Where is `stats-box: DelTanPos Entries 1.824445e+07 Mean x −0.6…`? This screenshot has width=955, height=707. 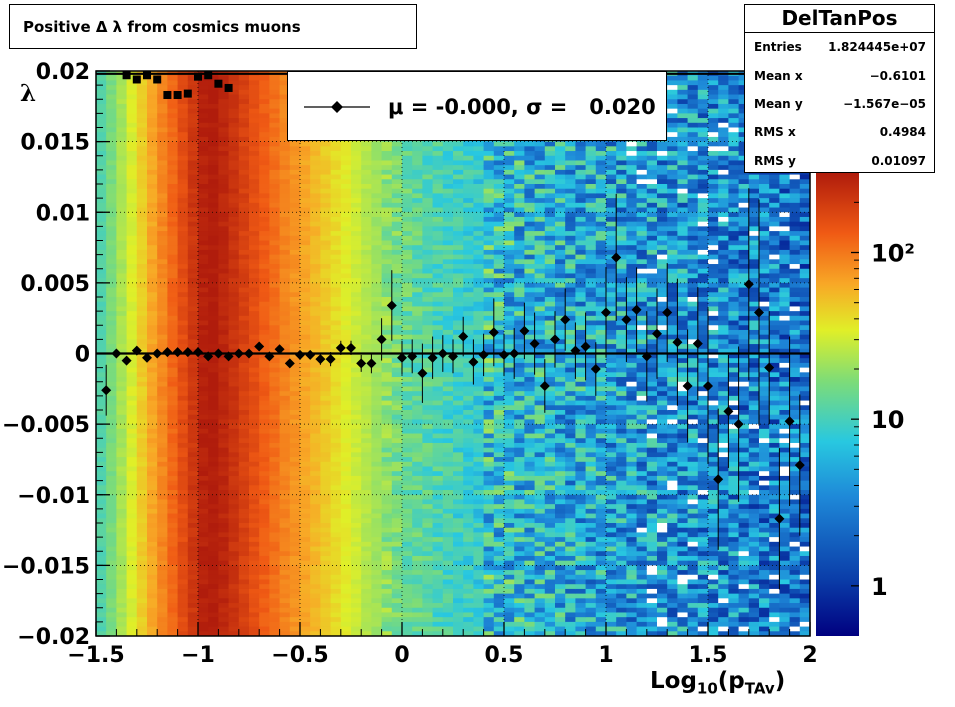 stats-box: DelTanPos Entries 1.824445e+07 Mean x −0.6… is located at coordinates (839, 88).